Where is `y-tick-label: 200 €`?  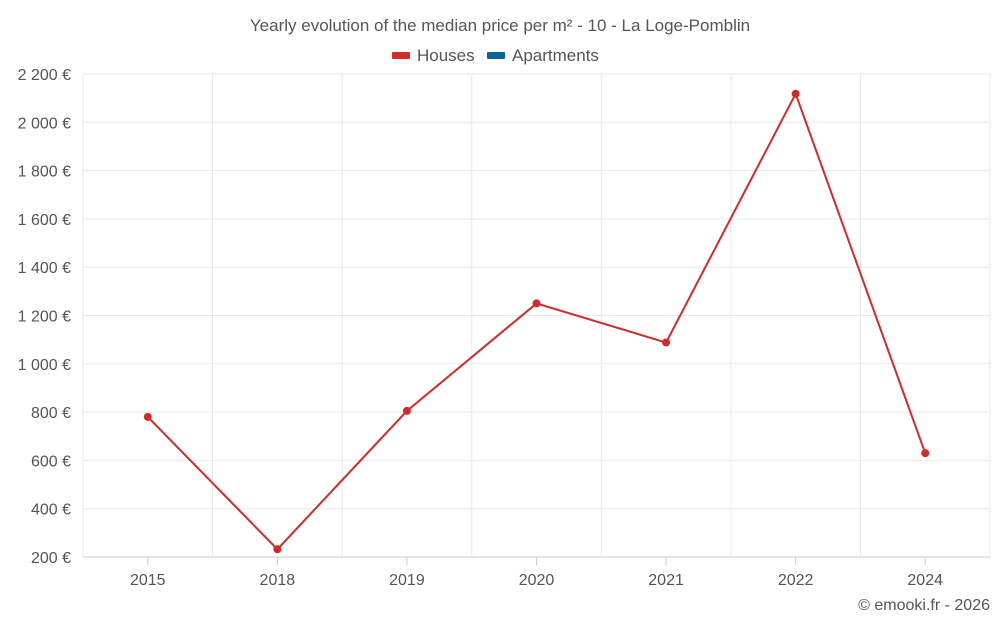 y-tick-label: 200 € is located at coordinates (51, 558).